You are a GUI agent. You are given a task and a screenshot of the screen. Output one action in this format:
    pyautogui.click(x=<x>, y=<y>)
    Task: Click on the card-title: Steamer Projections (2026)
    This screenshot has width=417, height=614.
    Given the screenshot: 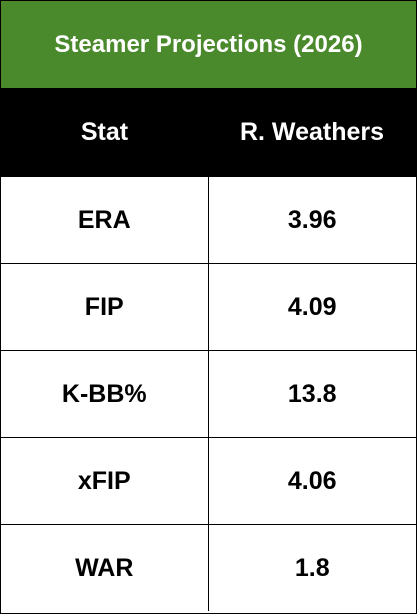 What is the action you would take?
    pyautogui.click(x=208, y=45)
    